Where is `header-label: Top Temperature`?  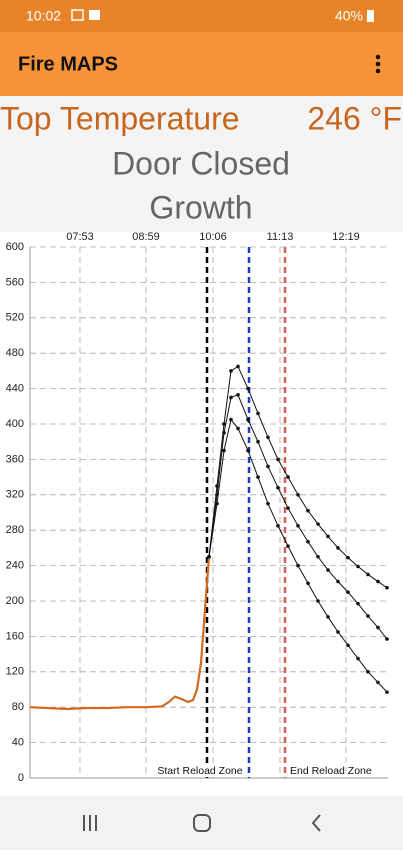 header-label: Top Temperature is located at coordinates (120, 118).